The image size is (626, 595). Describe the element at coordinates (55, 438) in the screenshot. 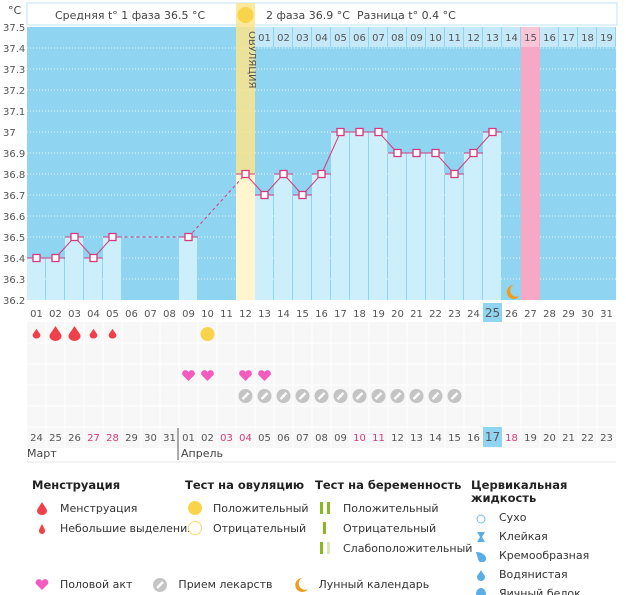

I see `calendar-date-label: 25` at that location.